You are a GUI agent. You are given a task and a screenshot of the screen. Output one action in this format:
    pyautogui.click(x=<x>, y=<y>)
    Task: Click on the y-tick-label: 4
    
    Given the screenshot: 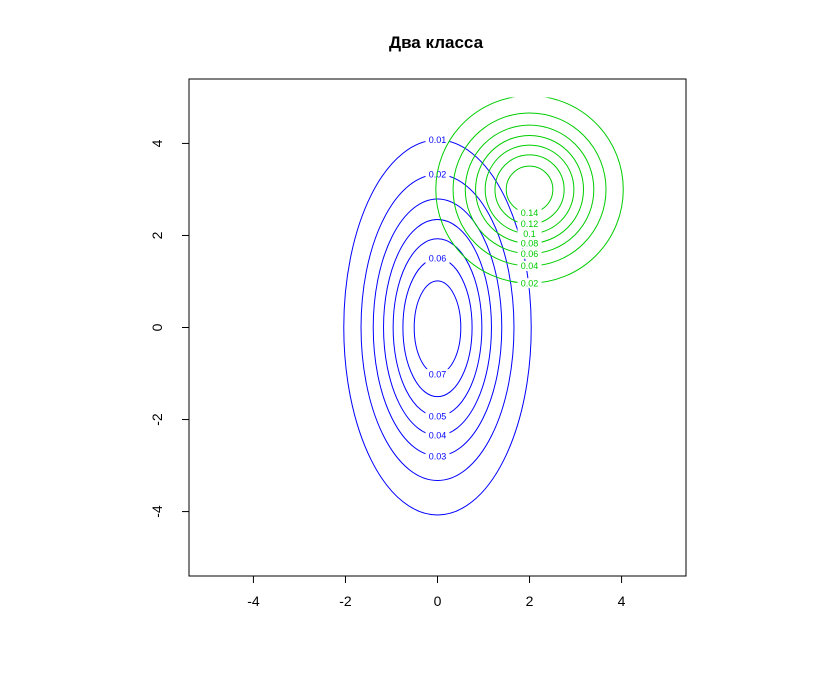 What is the action you would take?
    pyautogui.click(x=157, y=143)
    